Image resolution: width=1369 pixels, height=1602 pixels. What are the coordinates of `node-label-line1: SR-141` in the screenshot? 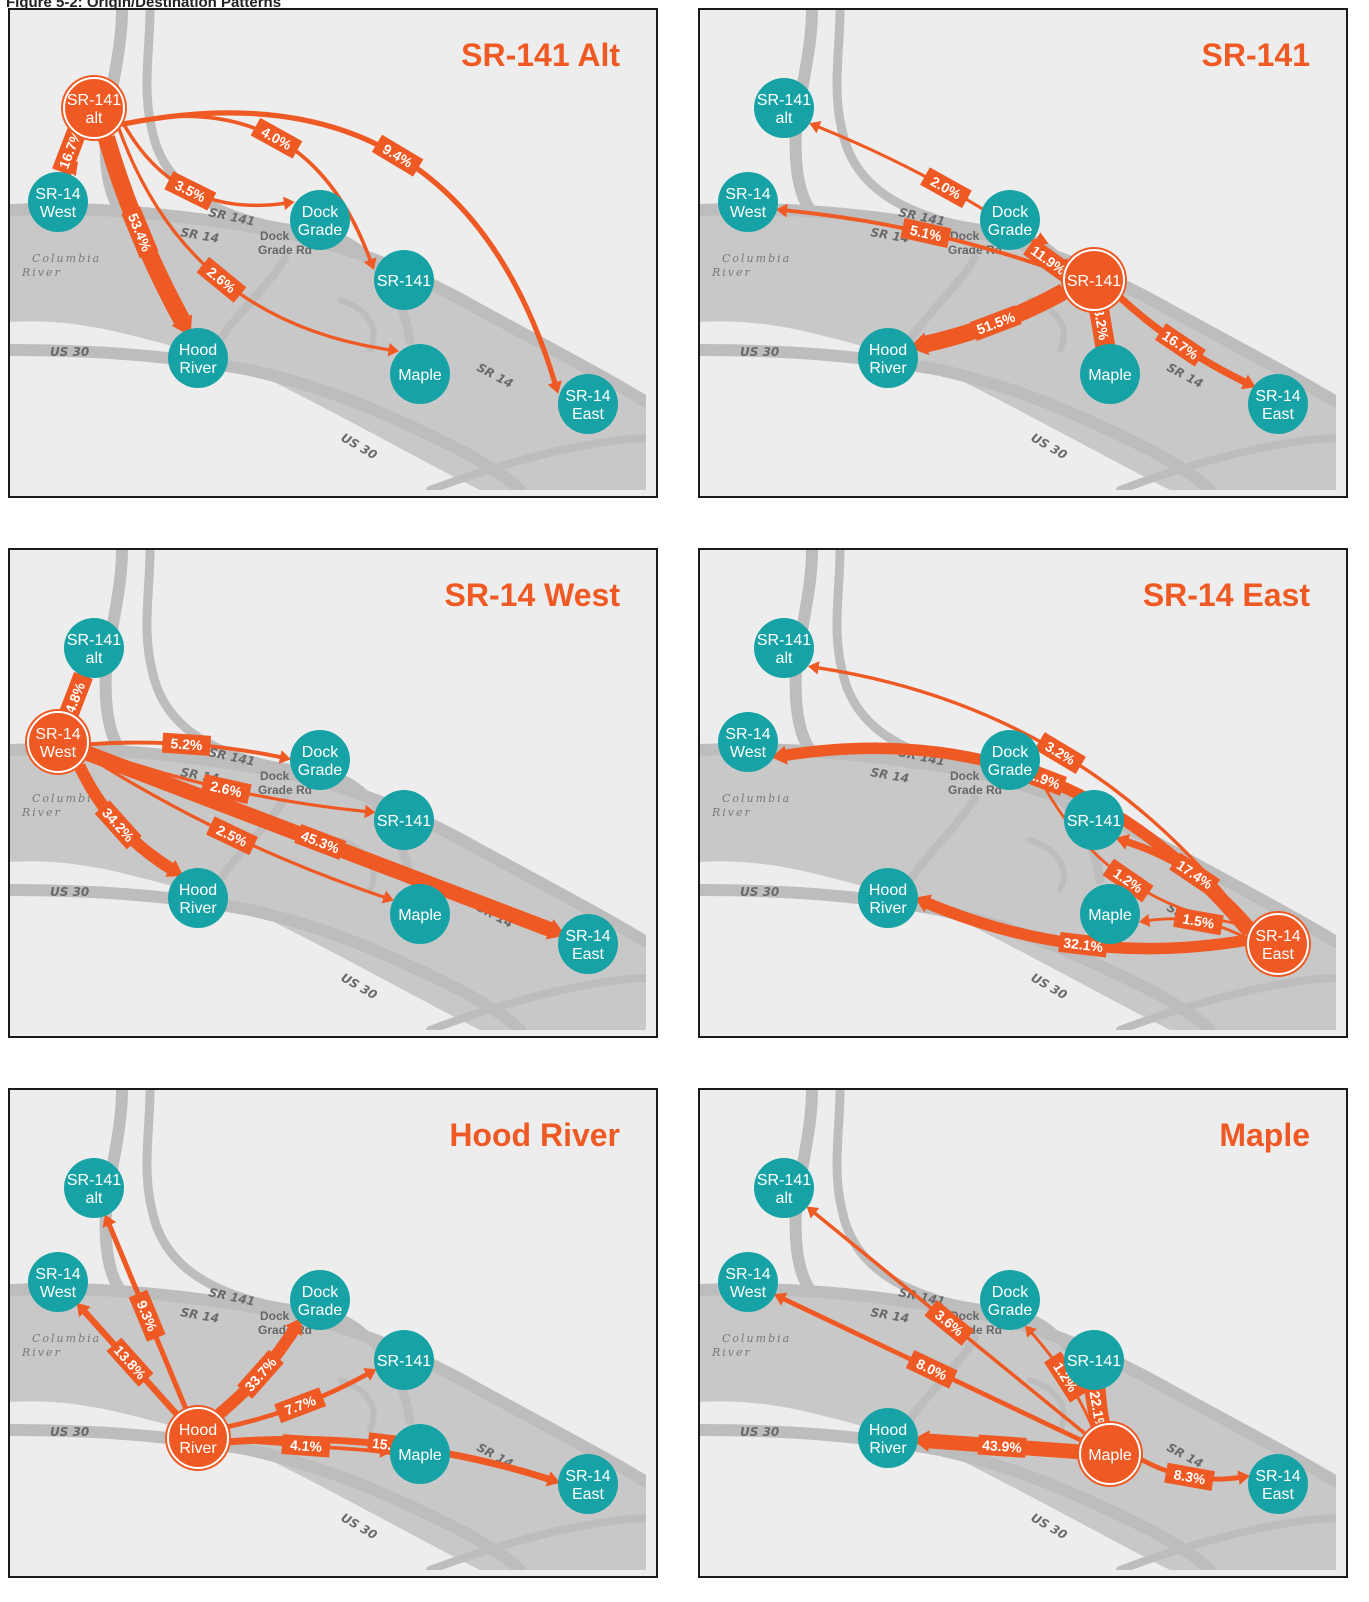 It's located at (94, 640).